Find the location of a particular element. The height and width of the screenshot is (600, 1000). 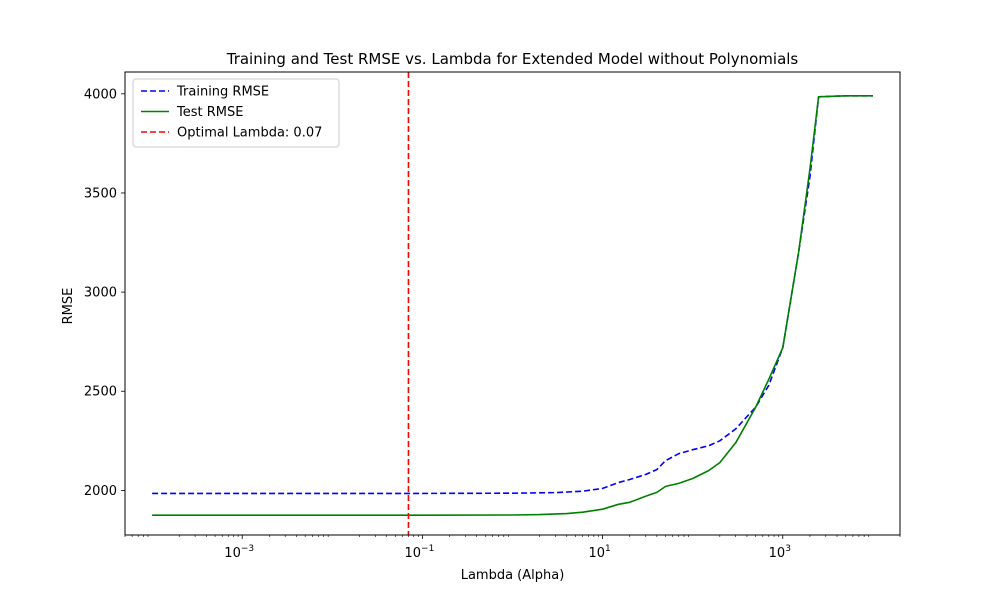

x-tick-label: 10¹ is located at coordinates (599, 552).